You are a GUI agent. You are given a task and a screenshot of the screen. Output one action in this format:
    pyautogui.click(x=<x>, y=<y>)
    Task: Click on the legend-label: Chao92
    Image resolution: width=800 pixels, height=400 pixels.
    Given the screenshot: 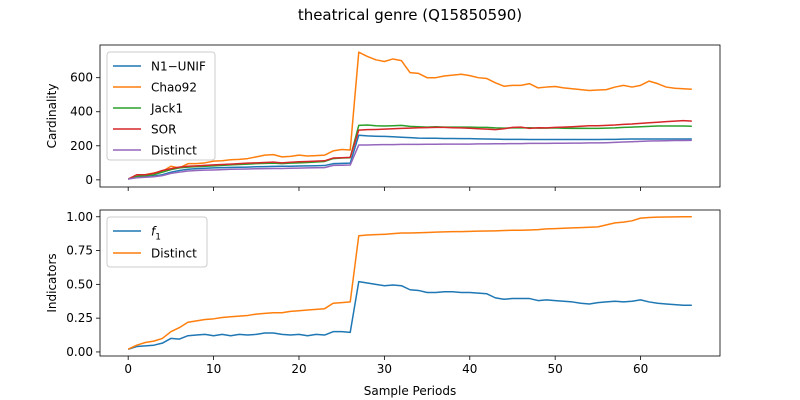 What is the action you would take?
    pyautogui.click(x=174, y=88)
    